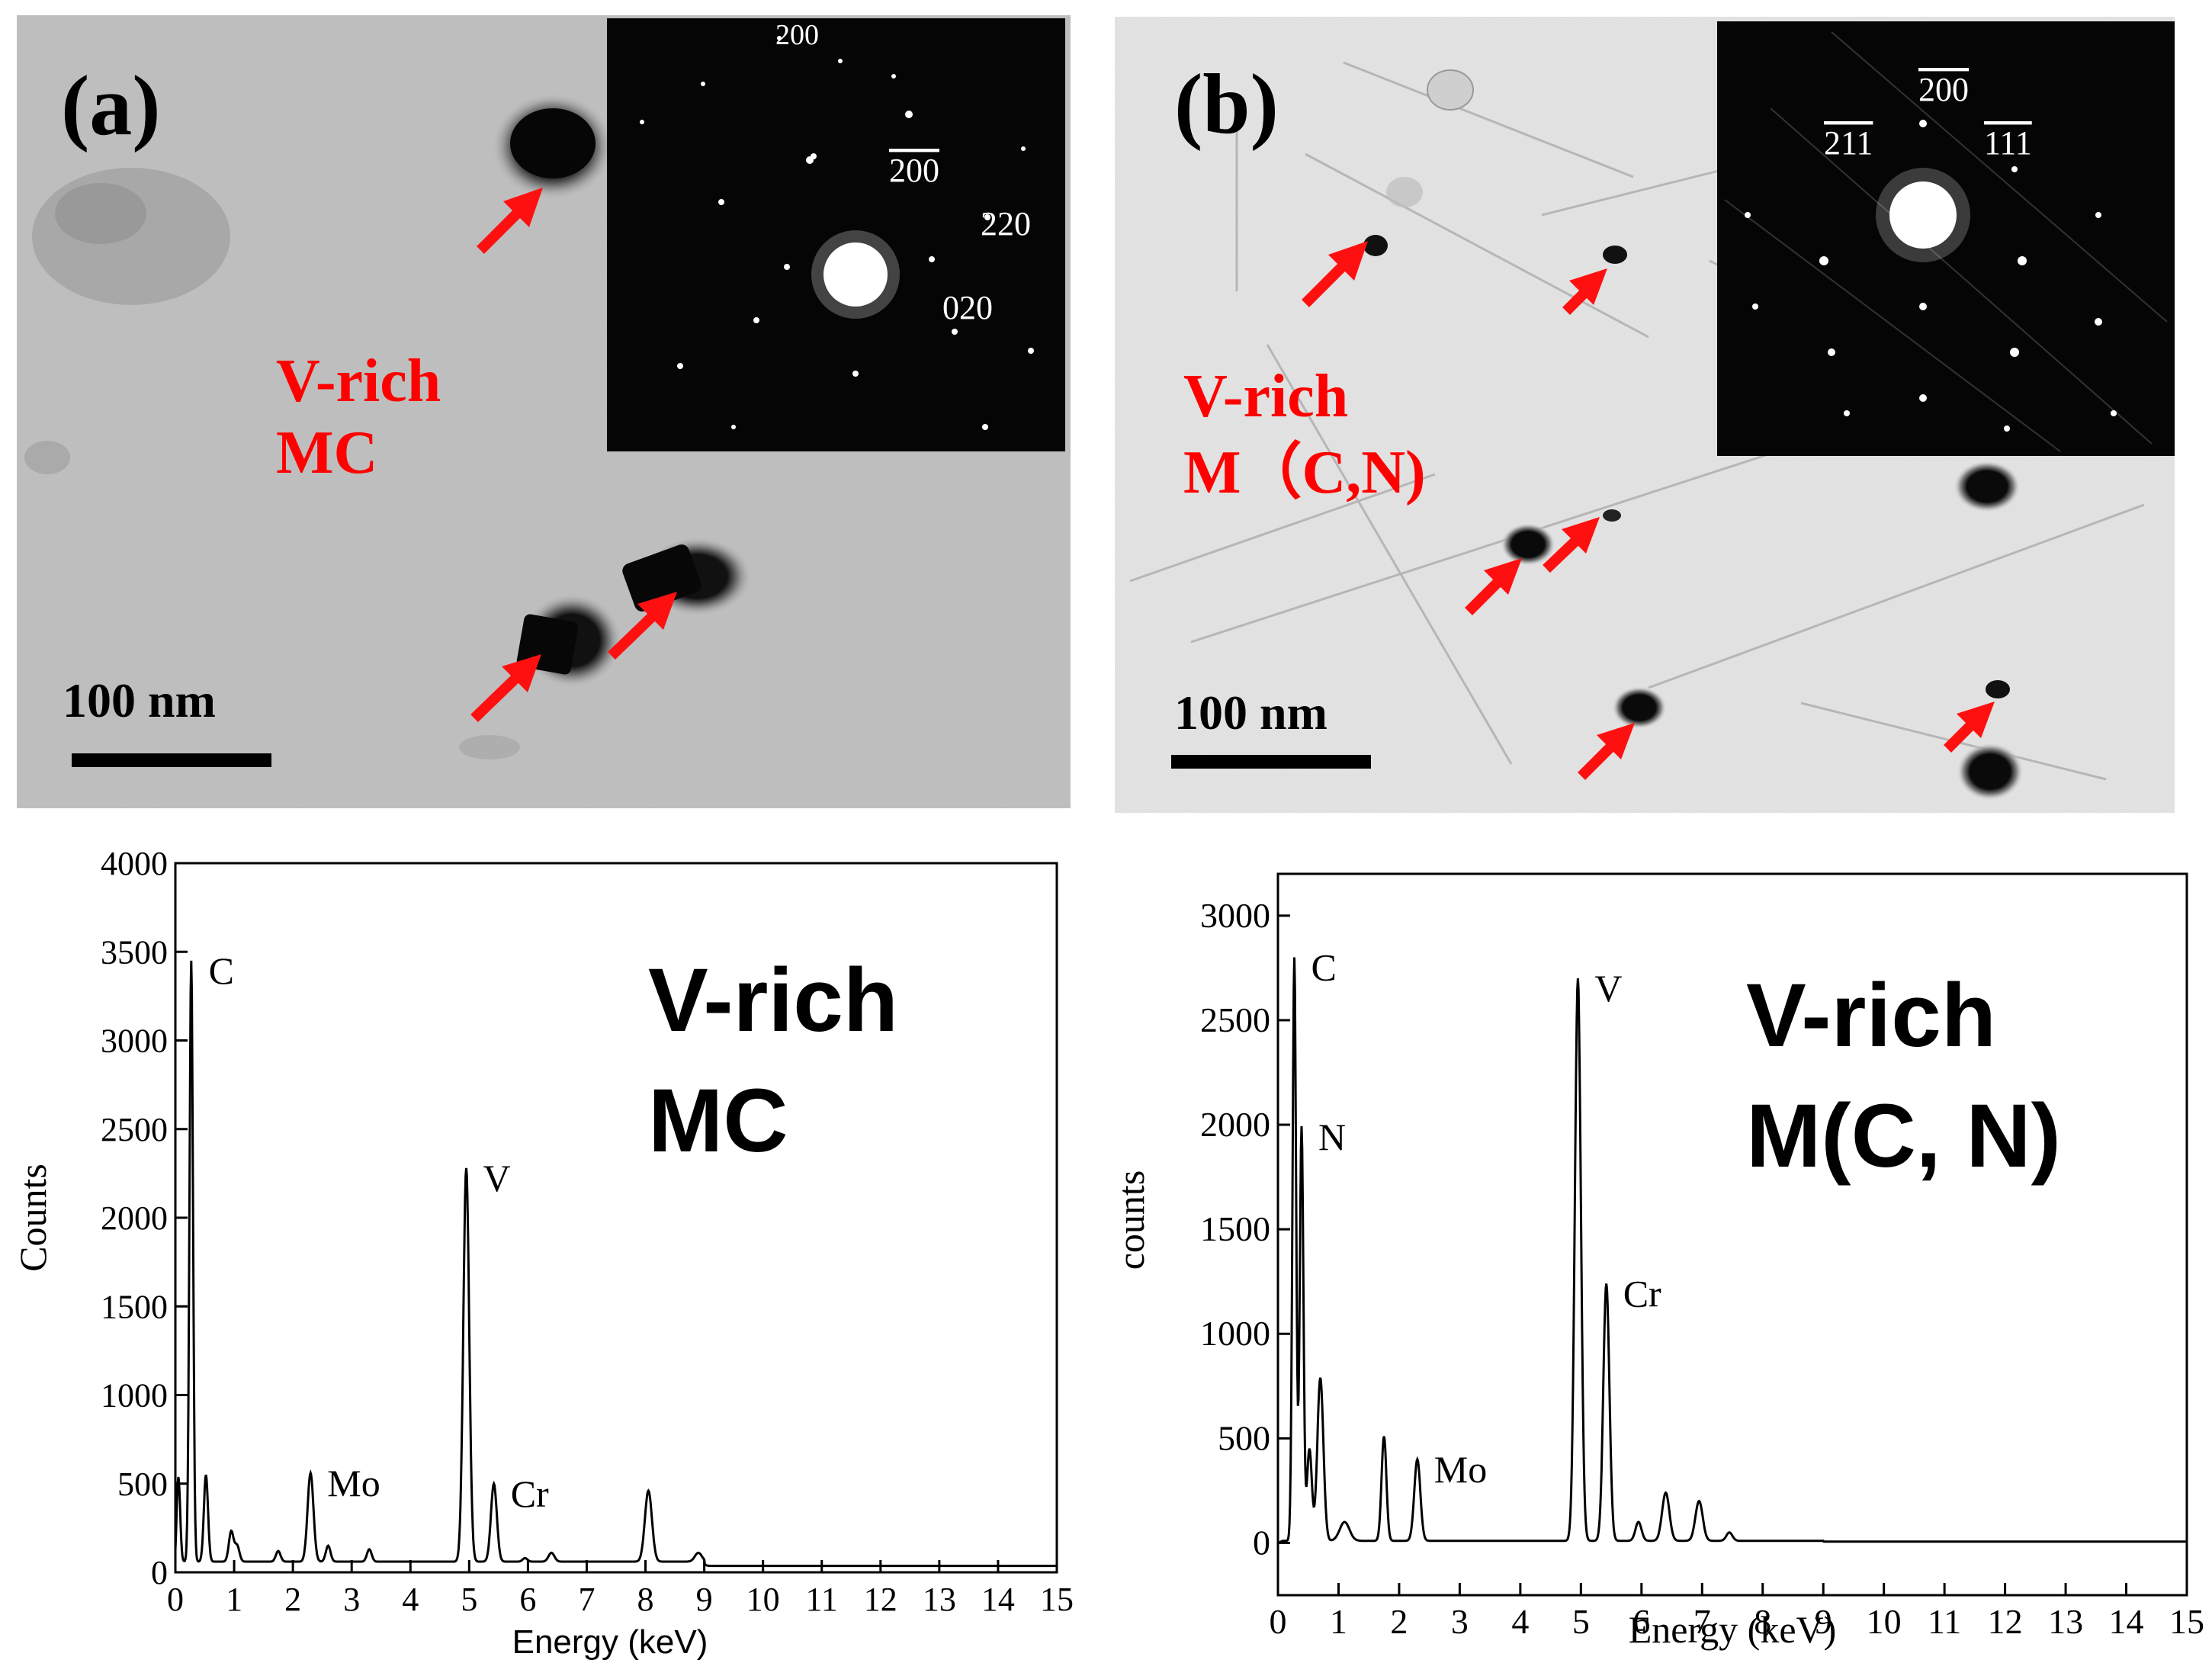 The width and height of the screenshot is (2212, 1676). I want to click on phase-annotation-b-line2: M（C,N), so click(1305, 472).